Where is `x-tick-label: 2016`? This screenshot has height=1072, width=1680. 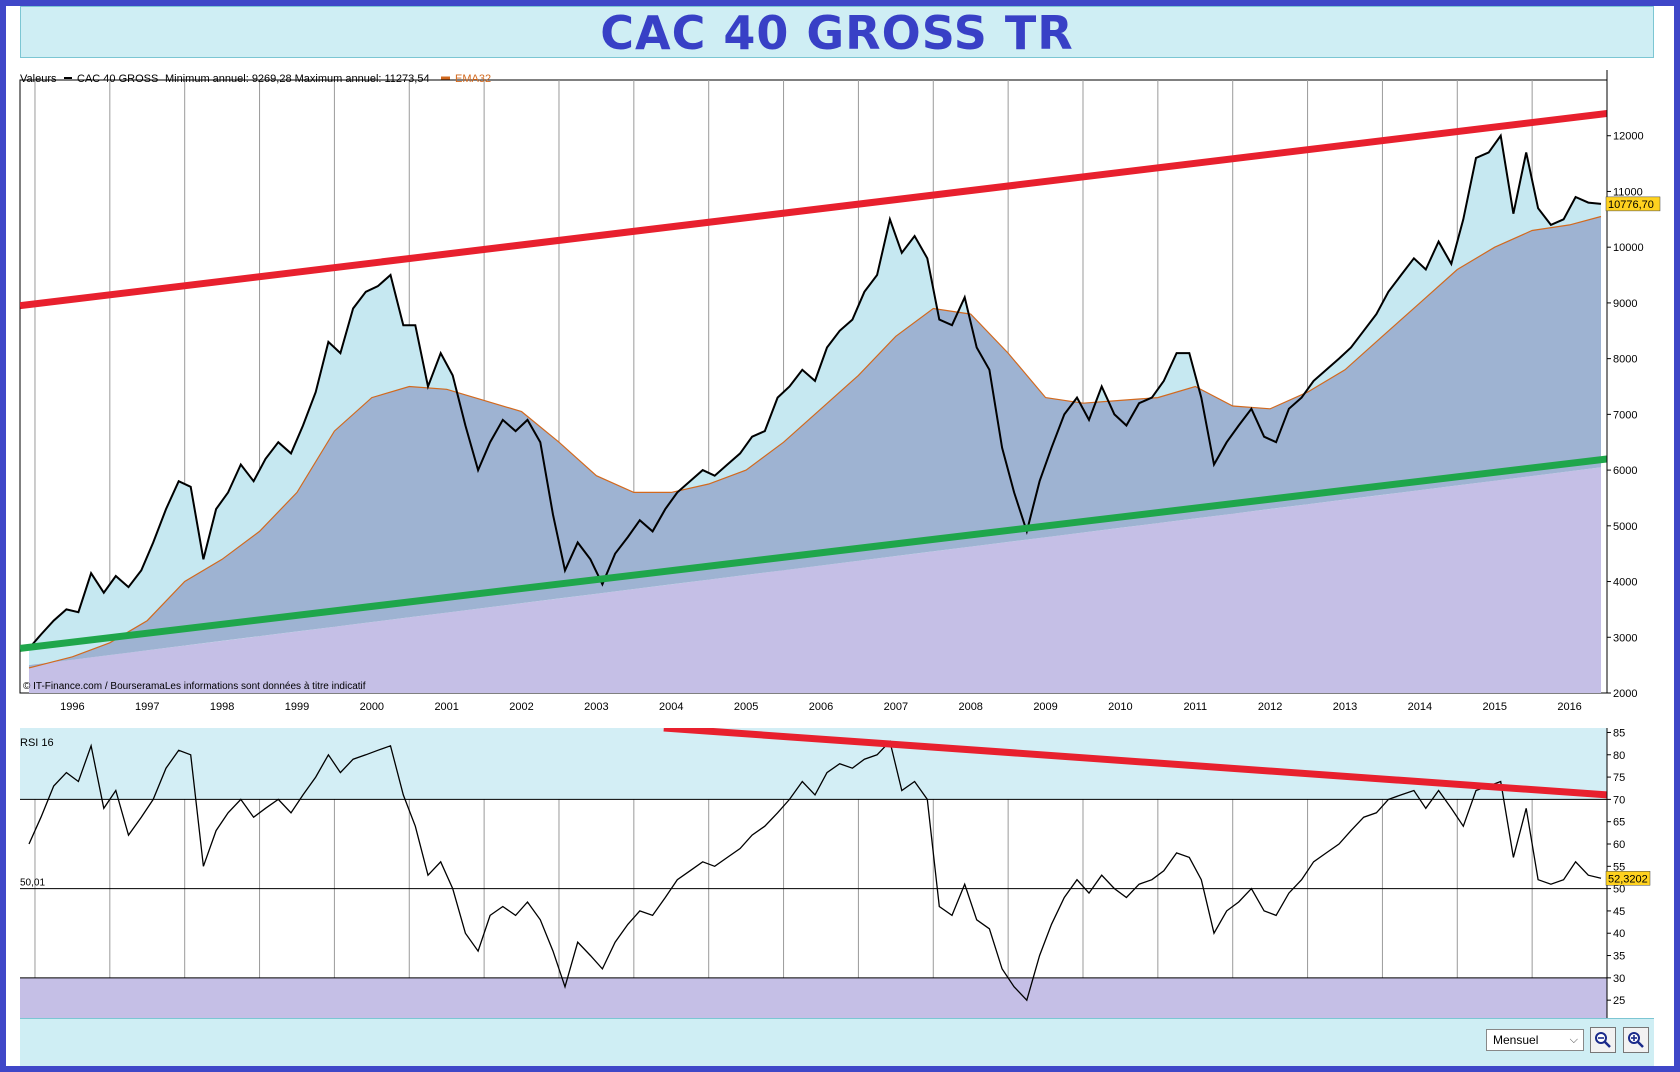
x-tick-label: 2016 is located at coordinates (1569, 707).